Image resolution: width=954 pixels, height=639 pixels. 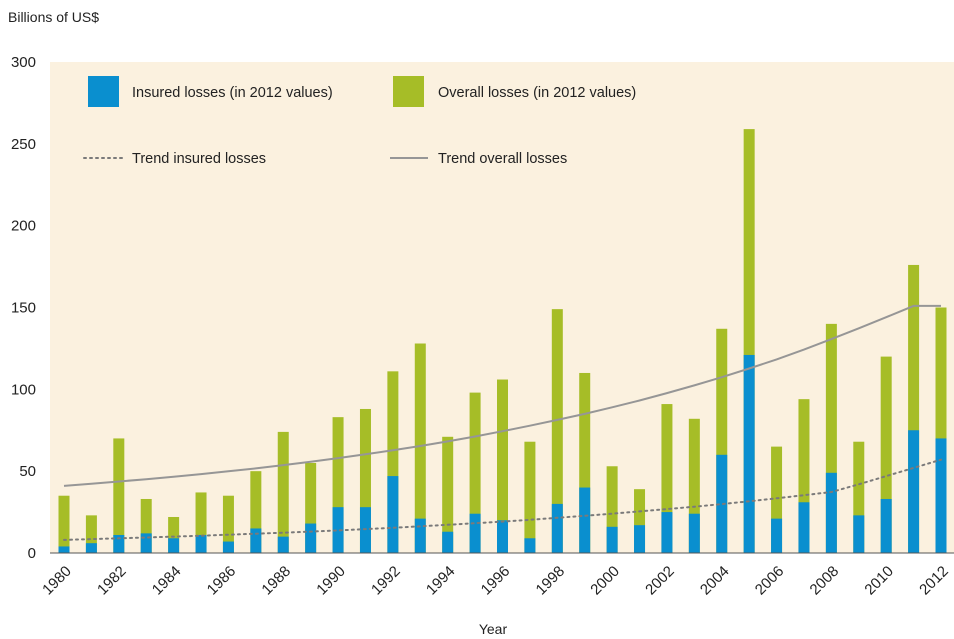 I want to click on y-tick-label: 50, so click(x=27, y=471).